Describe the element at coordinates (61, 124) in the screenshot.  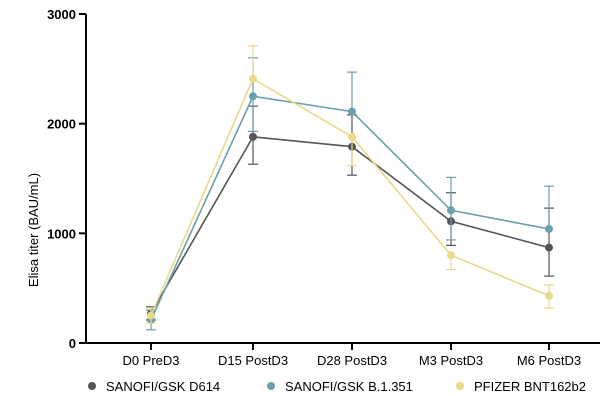
I see `y-tick-label: 2000` at that location.